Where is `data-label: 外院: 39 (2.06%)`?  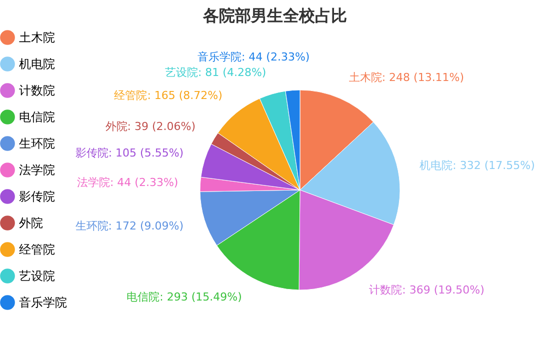 data-label: 外院: 39 (2.06%) is located at coordinates (150, 126).